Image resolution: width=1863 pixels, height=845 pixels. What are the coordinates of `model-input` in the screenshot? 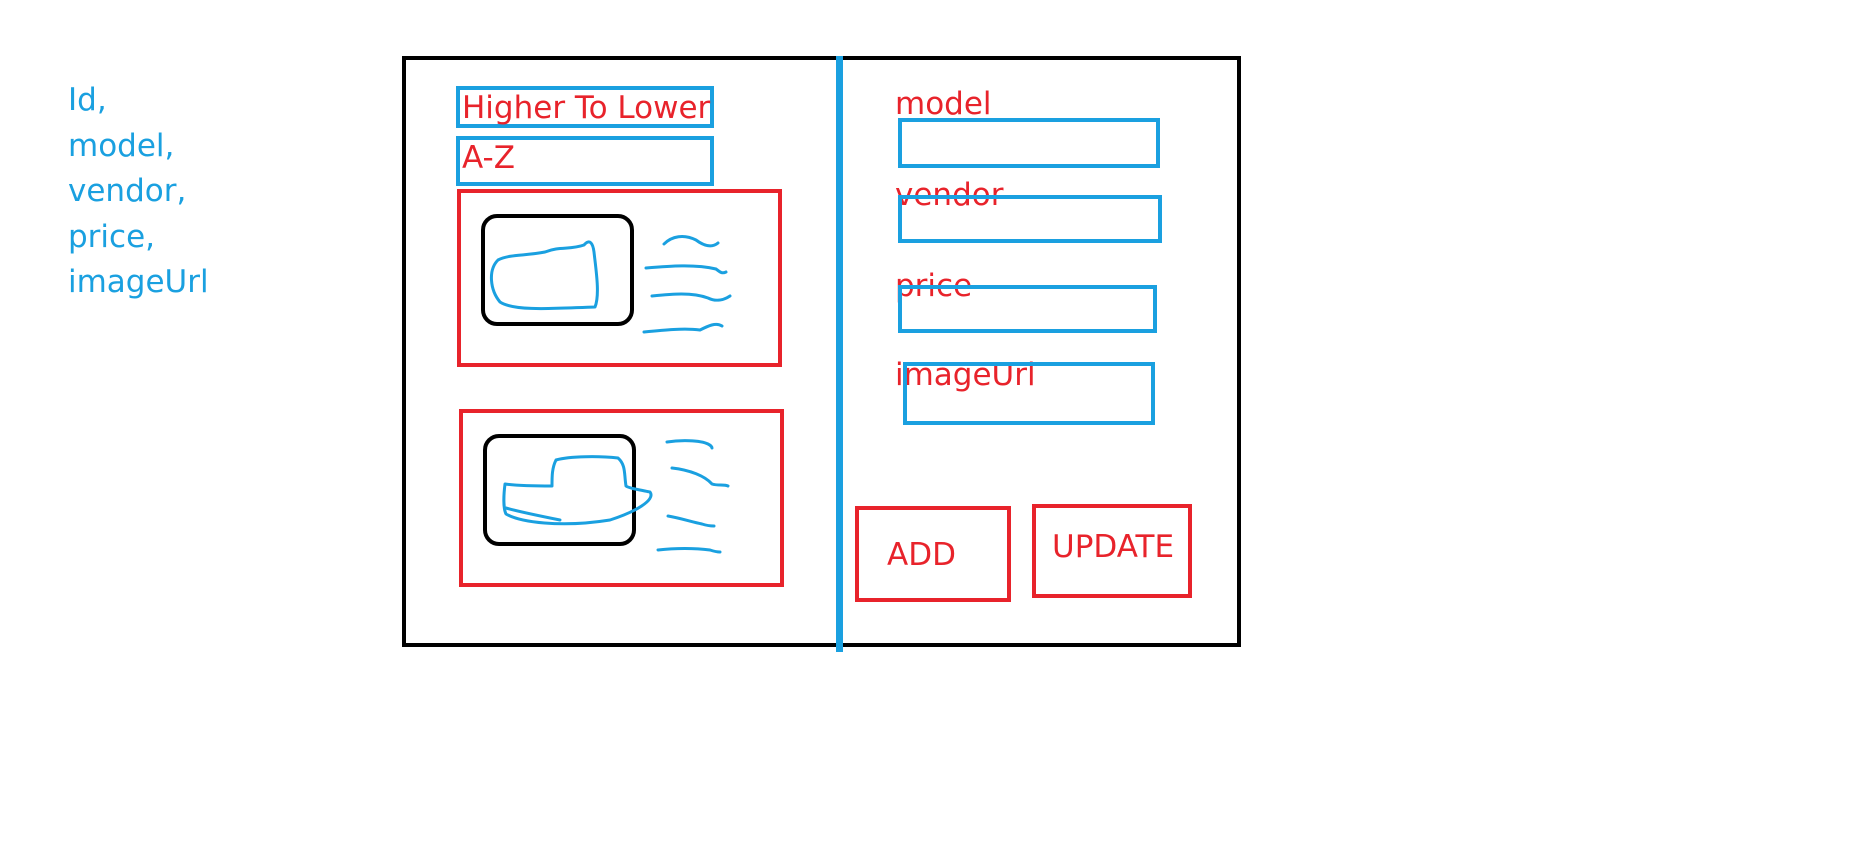 It's located at (1029, 143).